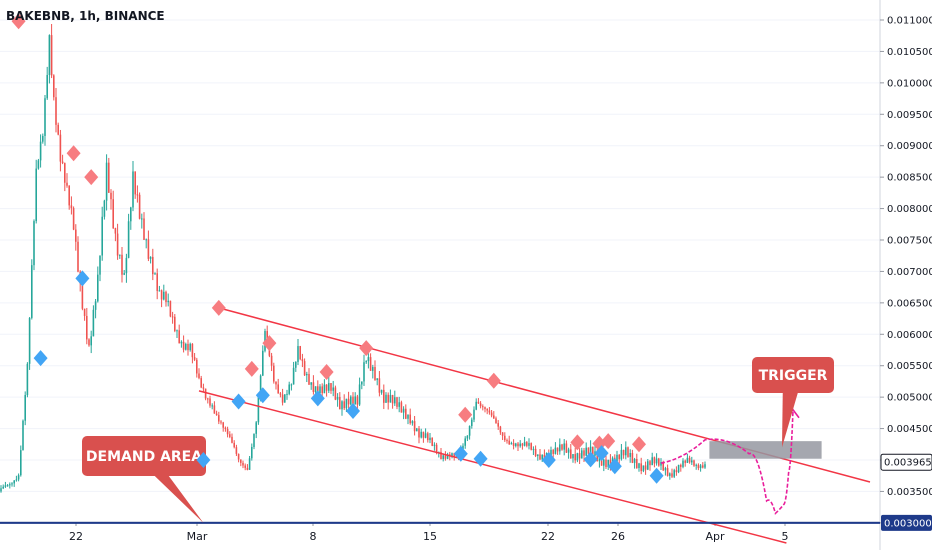 This screenshot has height=550, width=932. What do you see at coordinates (76, 536) in the screenshot?
I see `time-tick-label: 22` at bounding box center [76, 536].